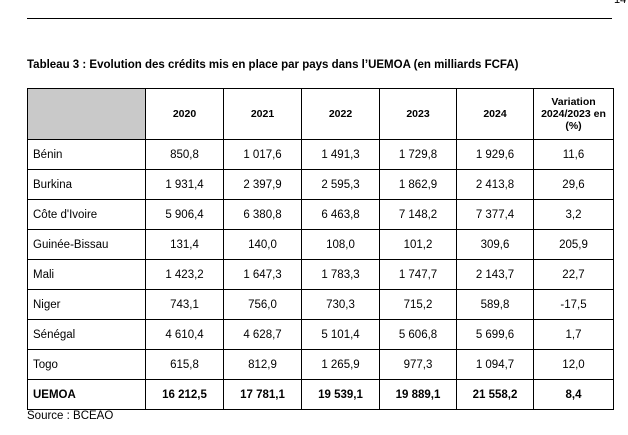 Image resolution: width=628 pixels, height=435 pixels. What do you see at coordinates (86, 274) in the screenshot?
I see `row-label: Mali` at bounding box center [86, 274].